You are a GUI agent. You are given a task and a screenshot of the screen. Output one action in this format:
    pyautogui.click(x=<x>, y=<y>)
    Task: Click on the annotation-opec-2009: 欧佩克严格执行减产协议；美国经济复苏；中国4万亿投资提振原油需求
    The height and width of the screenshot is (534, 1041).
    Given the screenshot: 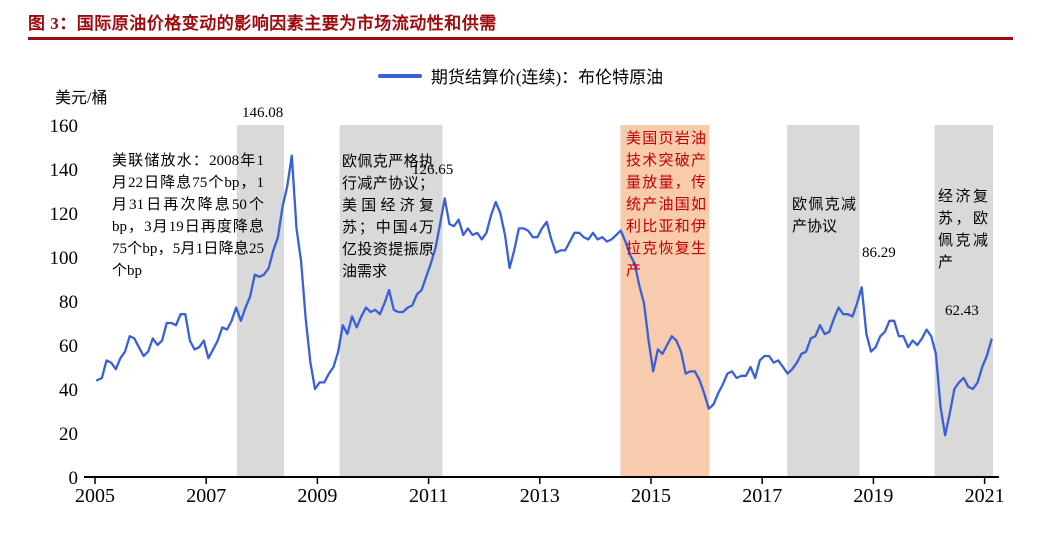 What is the action you would take?
    pyautogui.click(x=388, y=217)
    